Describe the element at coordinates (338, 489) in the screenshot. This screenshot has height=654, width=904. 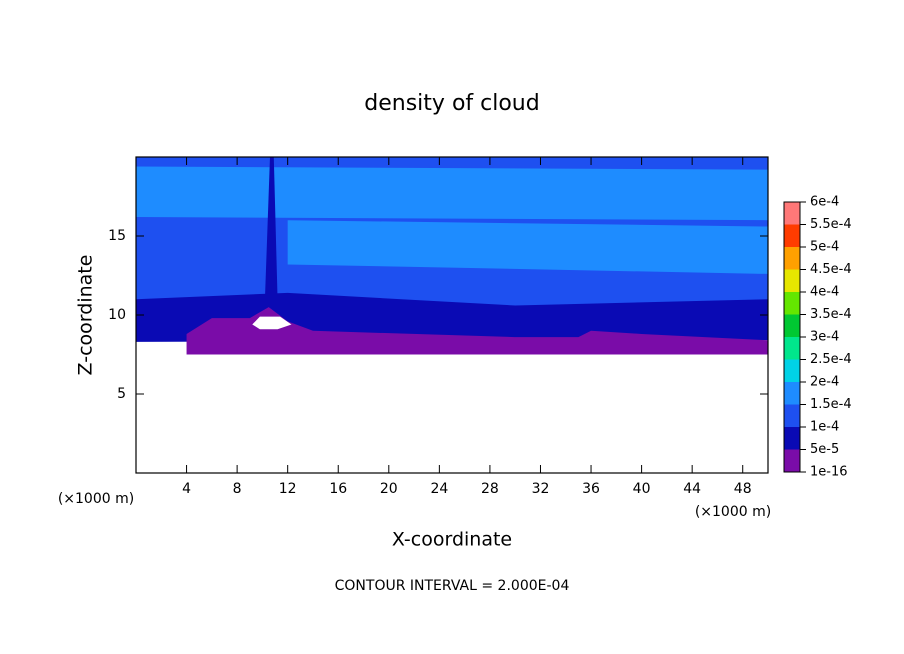
I see `x-tick-label: 16` at that location.